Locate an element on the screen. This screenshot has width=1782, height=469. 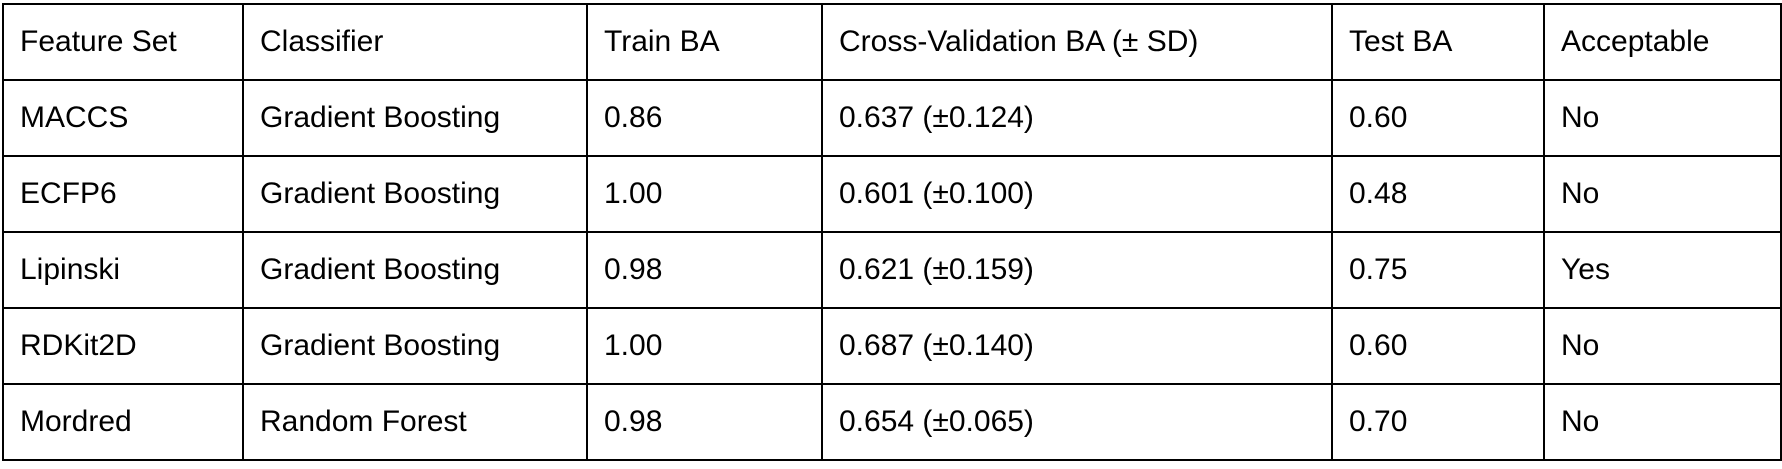
header-train-ba: Train BA is located at coordinates (704, 42).